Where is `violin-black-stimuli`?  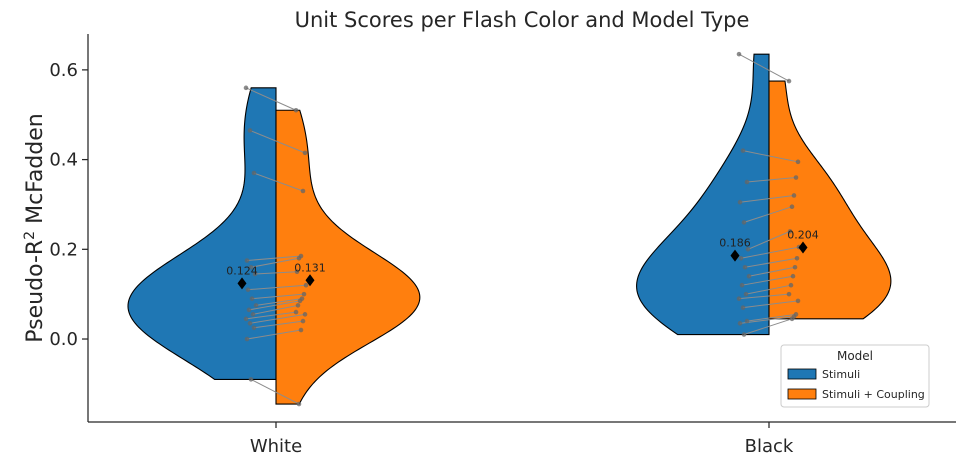 violin-black-stimuli is located at coordinates (703, 194).